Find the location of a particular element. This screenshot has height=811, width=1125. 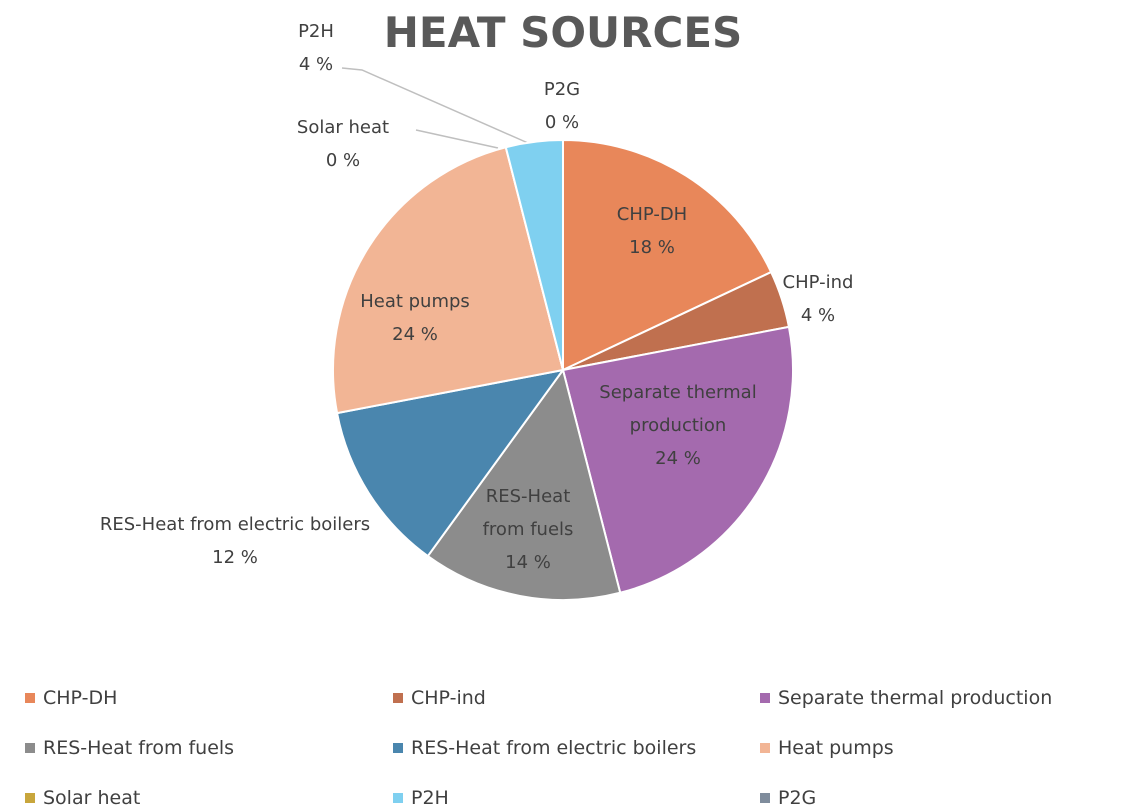

chart-title: HEAT SOURCES is located at coordinates (563, 32).